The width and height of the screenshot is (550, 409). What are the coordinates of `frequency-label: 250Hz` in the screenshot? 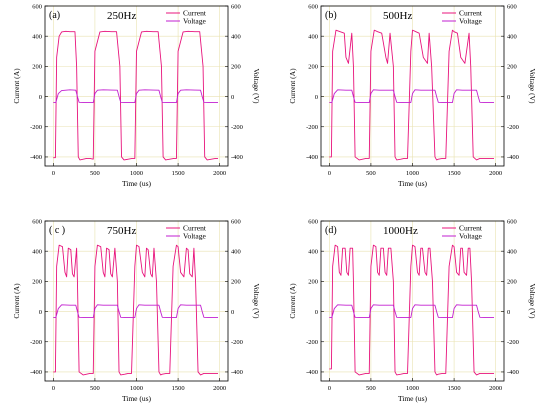 It's located at (121, 16).